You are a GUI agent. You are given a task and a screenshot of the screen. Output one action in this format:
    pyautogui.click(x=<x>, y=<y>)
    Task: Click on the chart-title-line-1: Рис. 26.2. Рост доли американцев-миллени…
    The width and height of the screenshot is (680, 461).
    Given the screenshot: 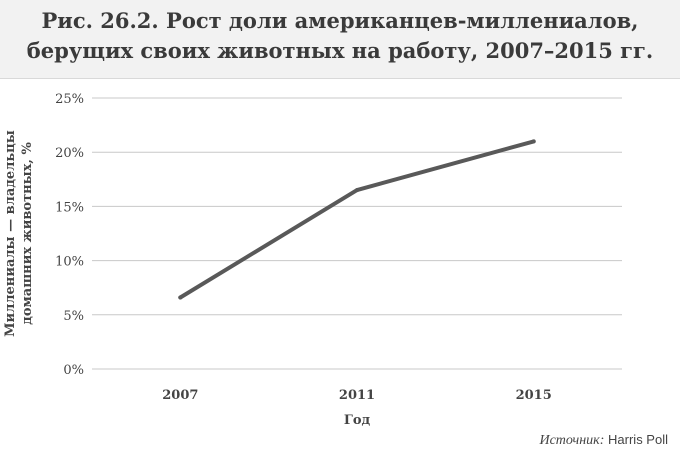 What is the action you would take?
    pyautogui.click(x=340, y=20)
    